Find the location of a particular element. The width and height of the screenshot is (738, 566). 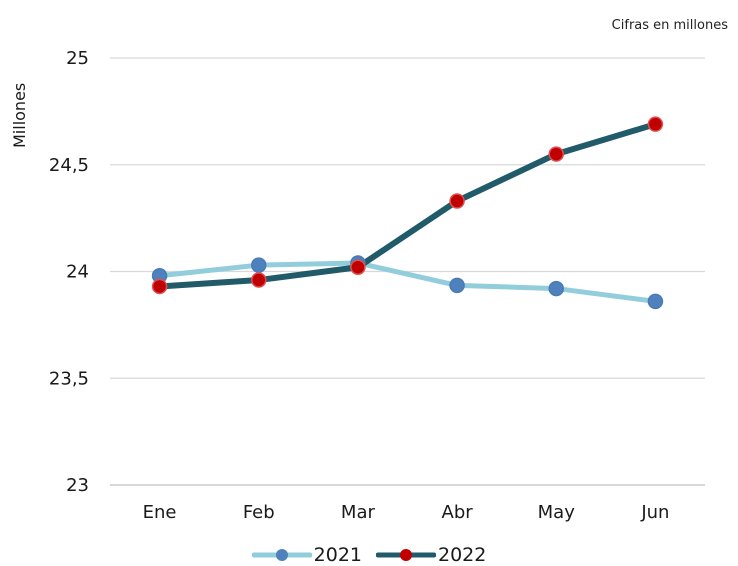

y-tick-label: 24,5 is located at coordinates (69, 165).